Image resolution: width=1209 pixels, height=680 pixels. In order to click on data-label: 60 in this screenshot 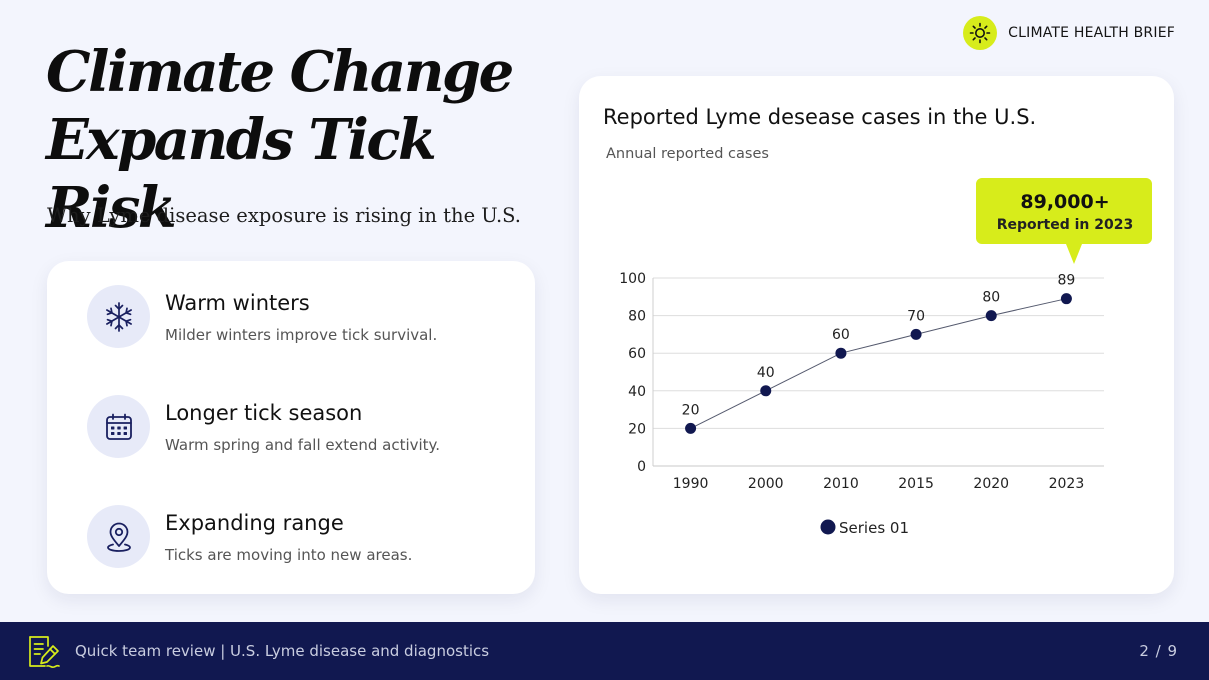, I will do `click(841, 335)`.